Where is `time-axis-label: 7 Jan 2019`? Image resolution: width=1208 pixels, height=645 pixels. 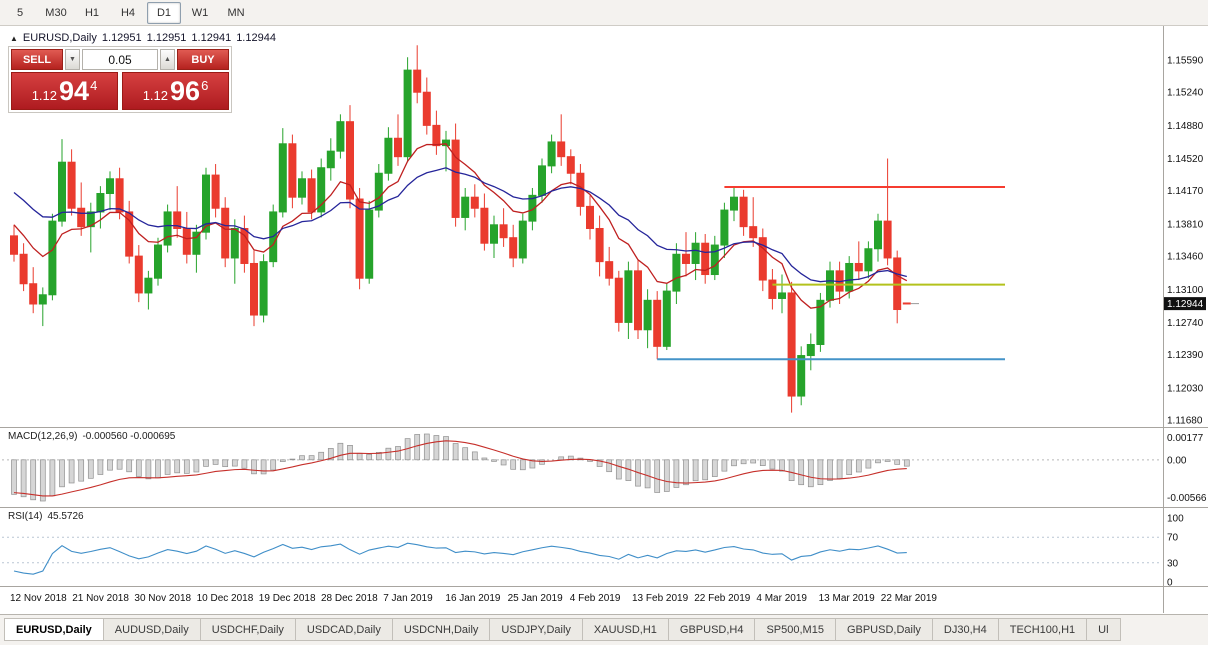
time-axis-label: 7 Jan 2019 is located at coordinates (408, 598).